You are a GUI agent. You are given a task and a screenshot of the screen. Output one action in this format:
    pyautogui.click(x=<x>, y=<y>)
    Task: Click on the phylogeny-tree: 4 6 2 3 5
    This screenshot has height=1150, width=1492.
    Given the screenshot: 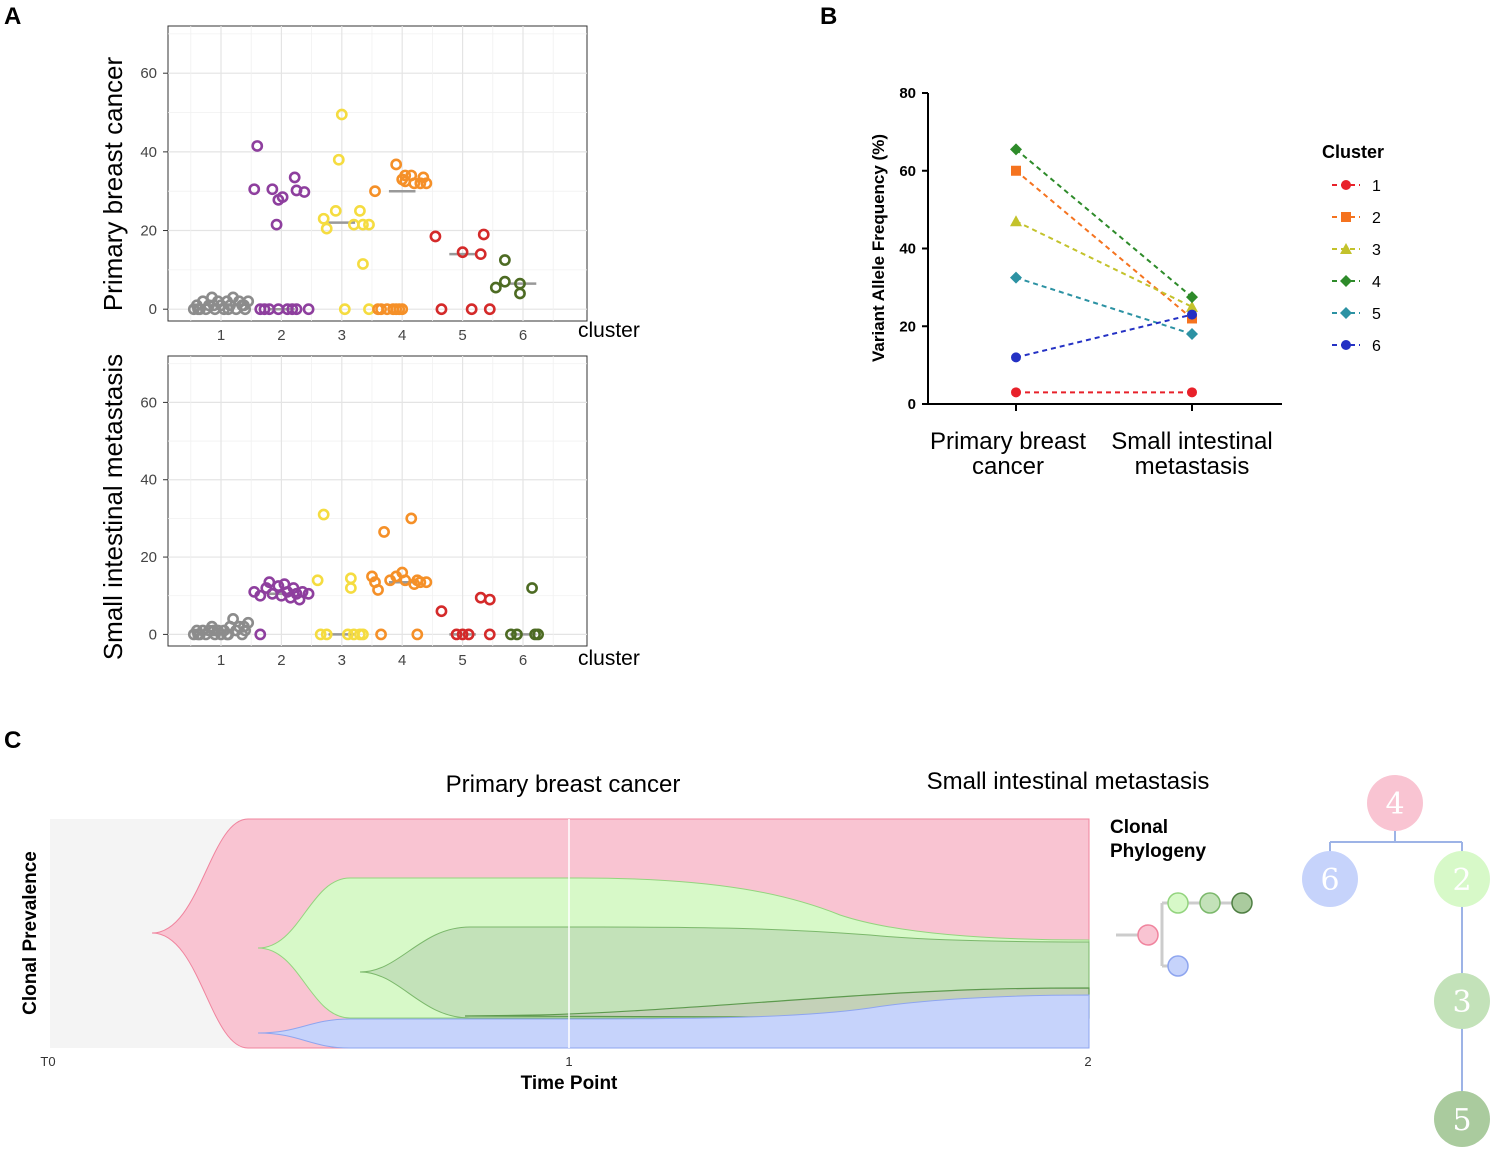 What is the action you would take?
    pyautogui.click(x=1396, y=961)
    